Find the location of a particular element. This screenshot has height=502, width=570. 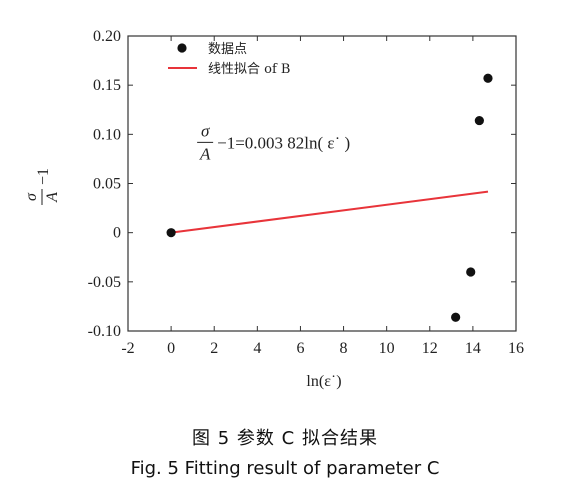

y-axis-label-denominator: A is located at coordinates (52, 197).